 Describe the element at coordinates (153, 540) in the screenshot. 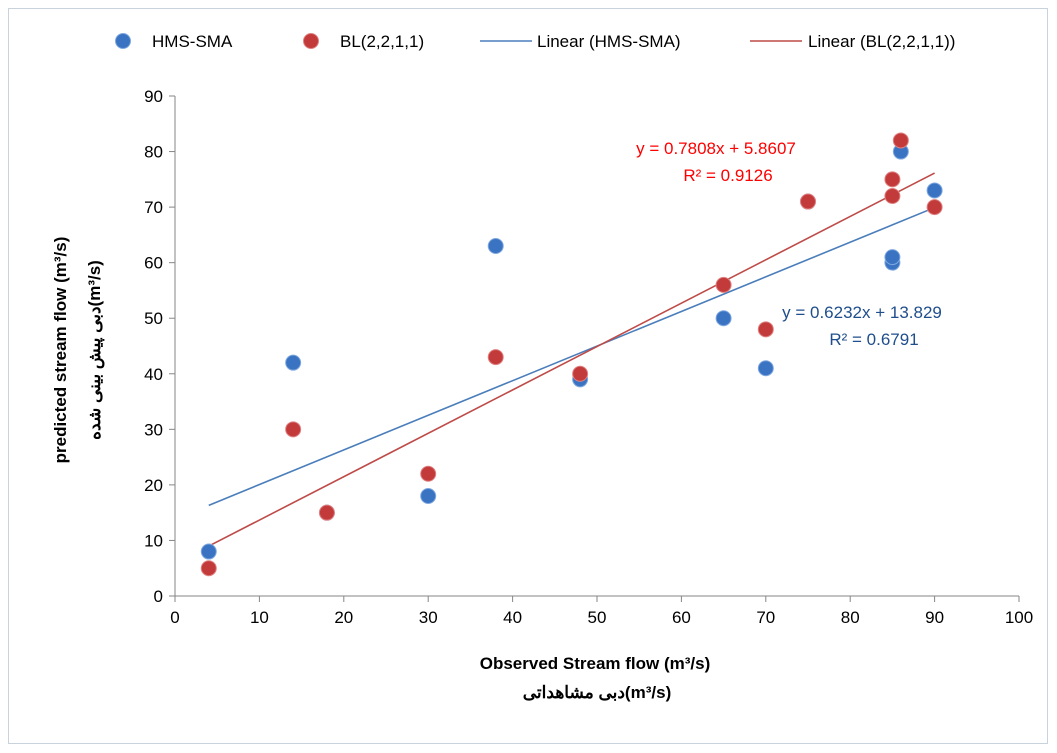

I see `y-tick-label: 10` at that location.